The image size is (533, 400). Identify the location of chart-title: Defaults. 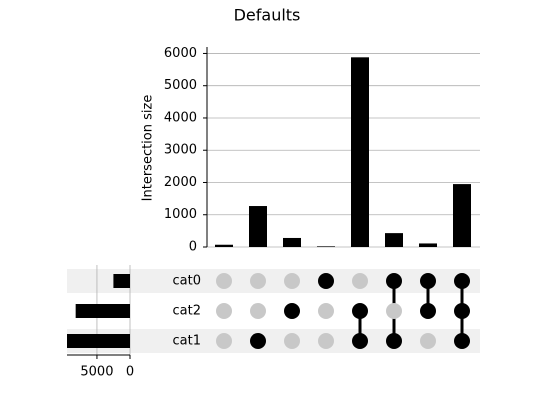
(267, 15).